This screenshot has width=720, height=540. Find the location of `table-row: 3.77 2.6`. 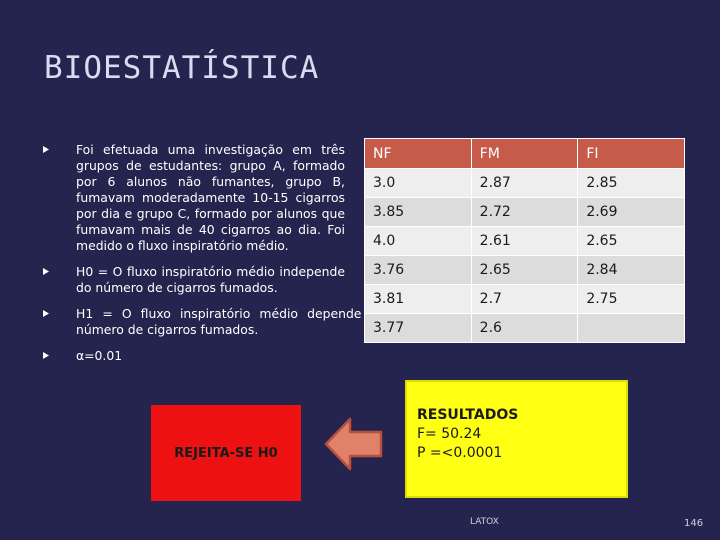

table-row: 3.77 2.6 is located at coordinates (524, 328).